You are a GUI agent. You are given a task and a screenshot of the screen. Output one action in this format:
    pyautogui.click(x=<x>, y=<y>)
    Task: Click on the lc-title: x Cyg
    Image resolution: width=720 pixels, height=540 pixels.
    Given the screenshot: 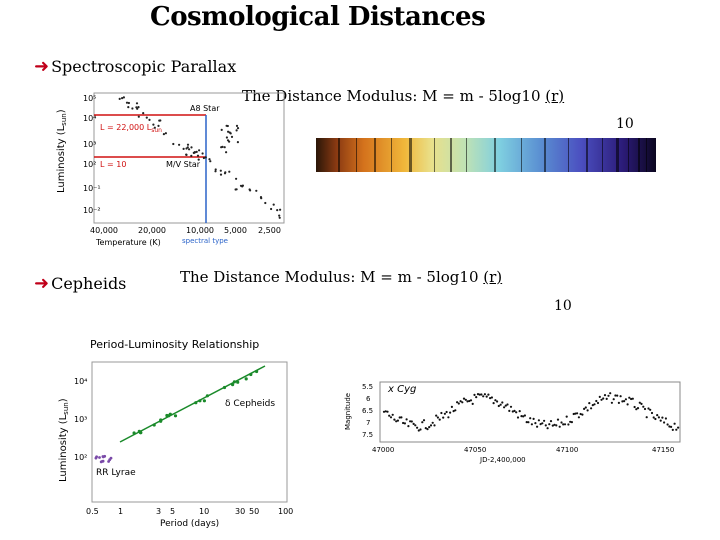 What is the action you would take?
    pyautogui.click(x=401, y=389)
    